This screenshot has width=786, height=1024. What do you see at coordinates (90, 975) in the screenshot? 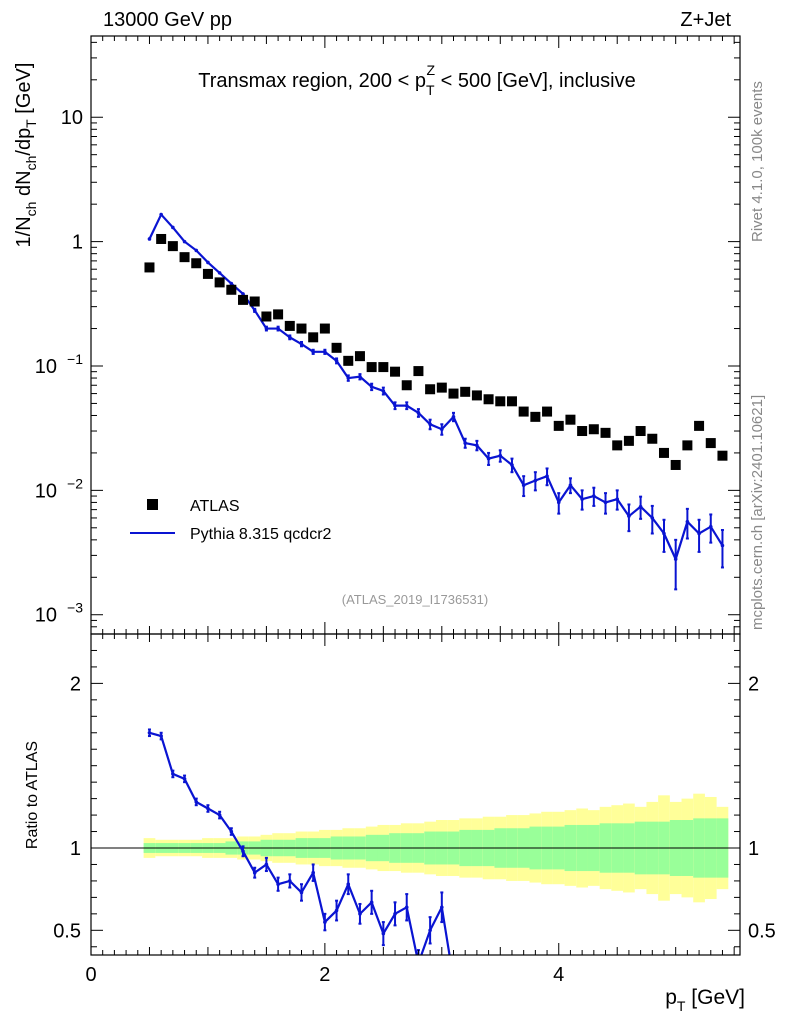
I see `x-tick-label: 0` at bounding box center [90, 975].